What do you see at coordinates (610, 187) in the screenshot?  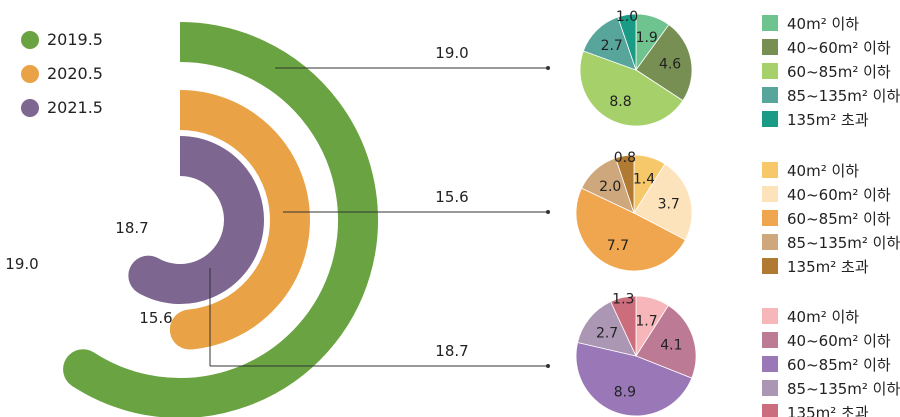 I see `pie-slice-value-label: 2.0` at bounding box center [610, 187].